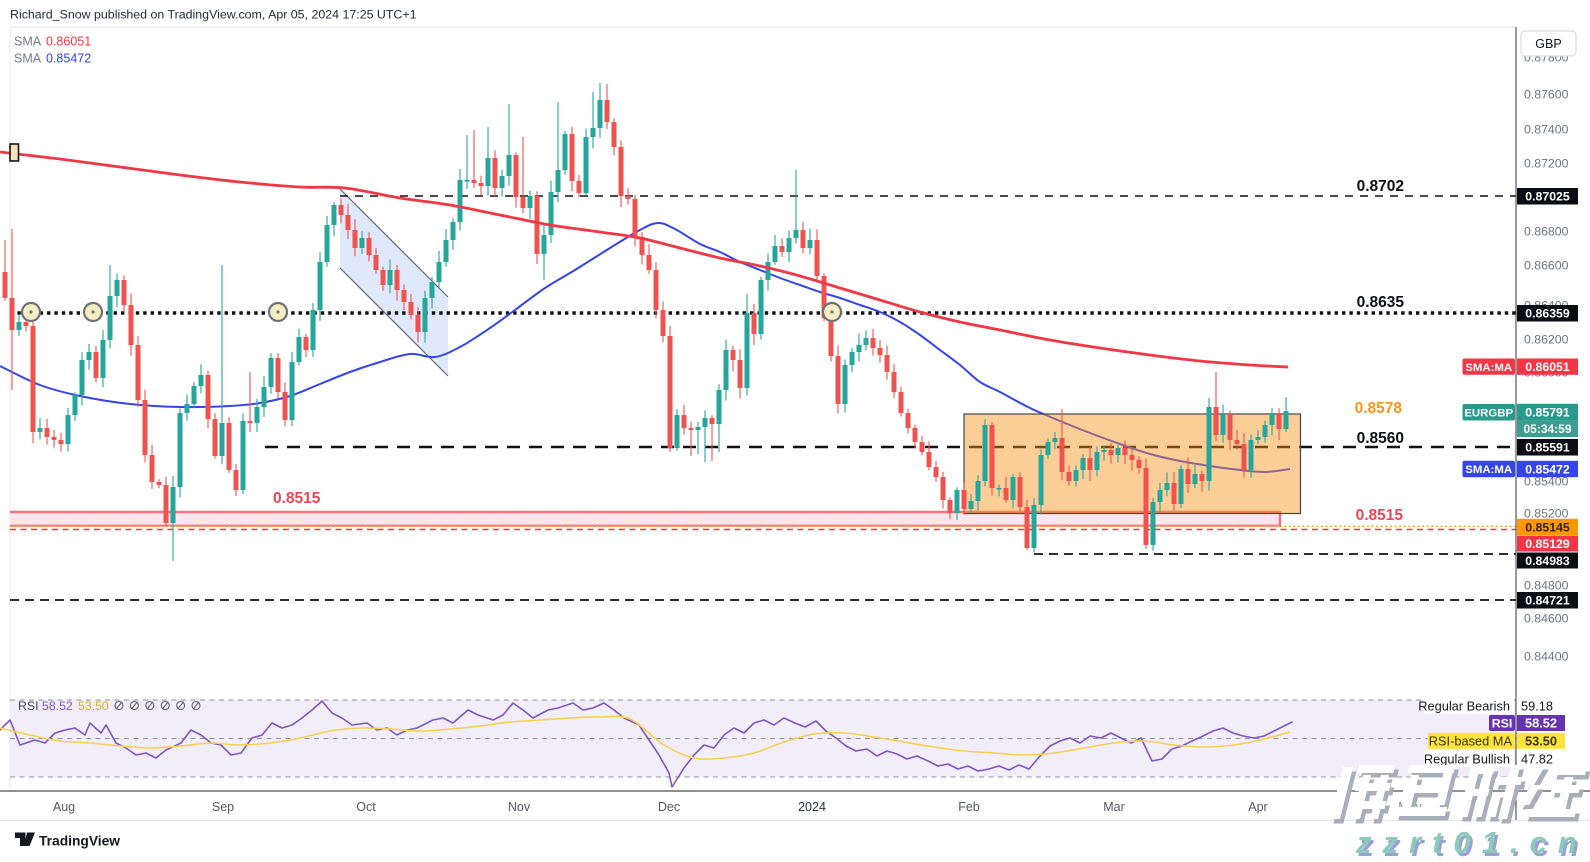 This screenshot has height=862, width=1590. I want to click on svg-text: 0.85791, so click(1547, 413).